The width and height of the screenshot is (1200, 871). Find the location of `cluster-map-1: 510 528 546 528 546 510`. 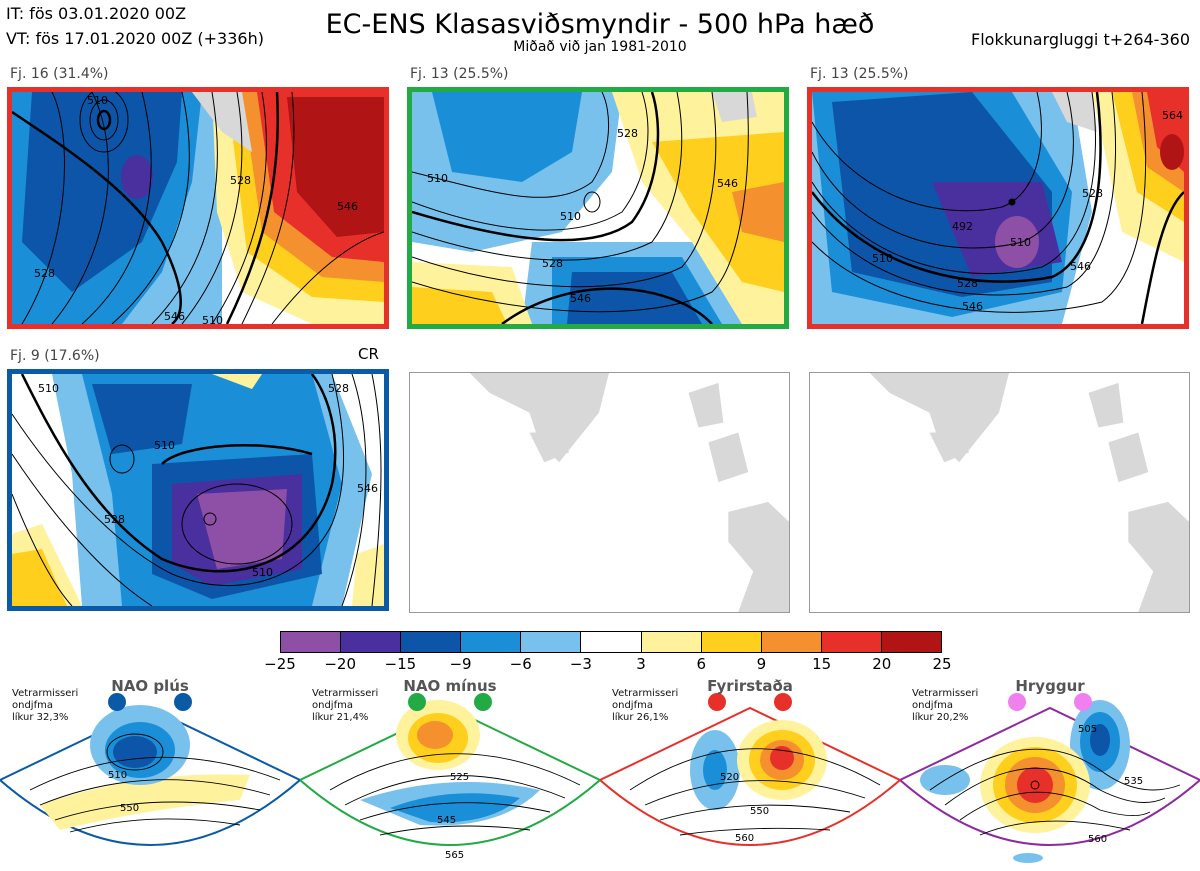

cluster-map-1: 510 528 546 528 546 510 is located at coordinates (198, 208).